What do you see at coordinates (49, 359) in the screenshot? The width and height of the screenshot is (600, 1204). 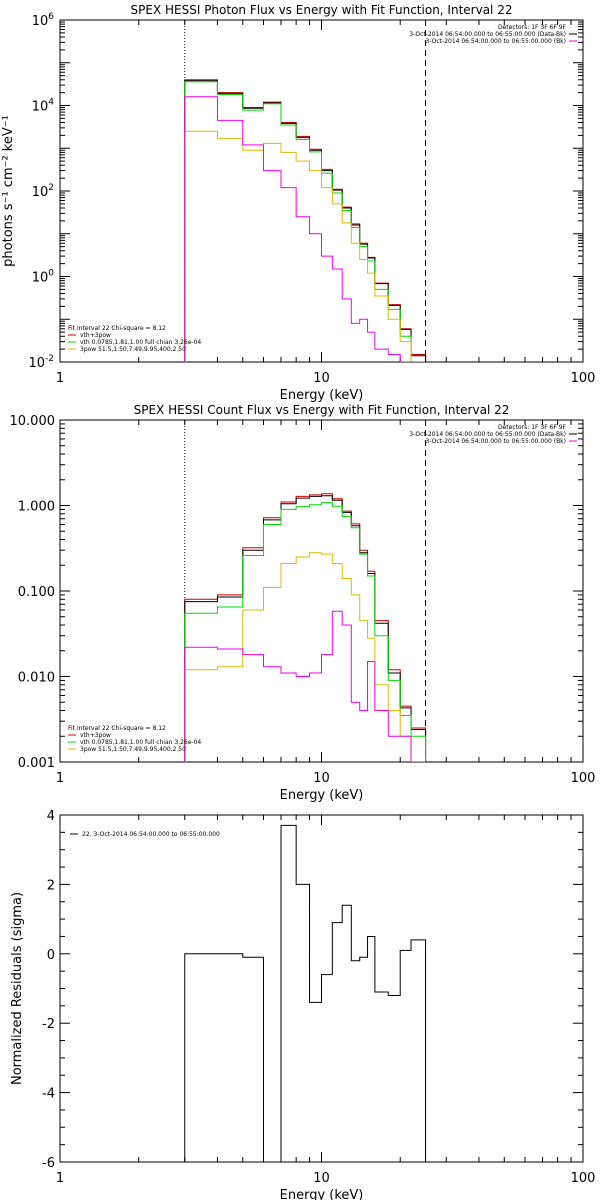 I see `y-tick-exponent: -2` at bounding box center [49, 359].